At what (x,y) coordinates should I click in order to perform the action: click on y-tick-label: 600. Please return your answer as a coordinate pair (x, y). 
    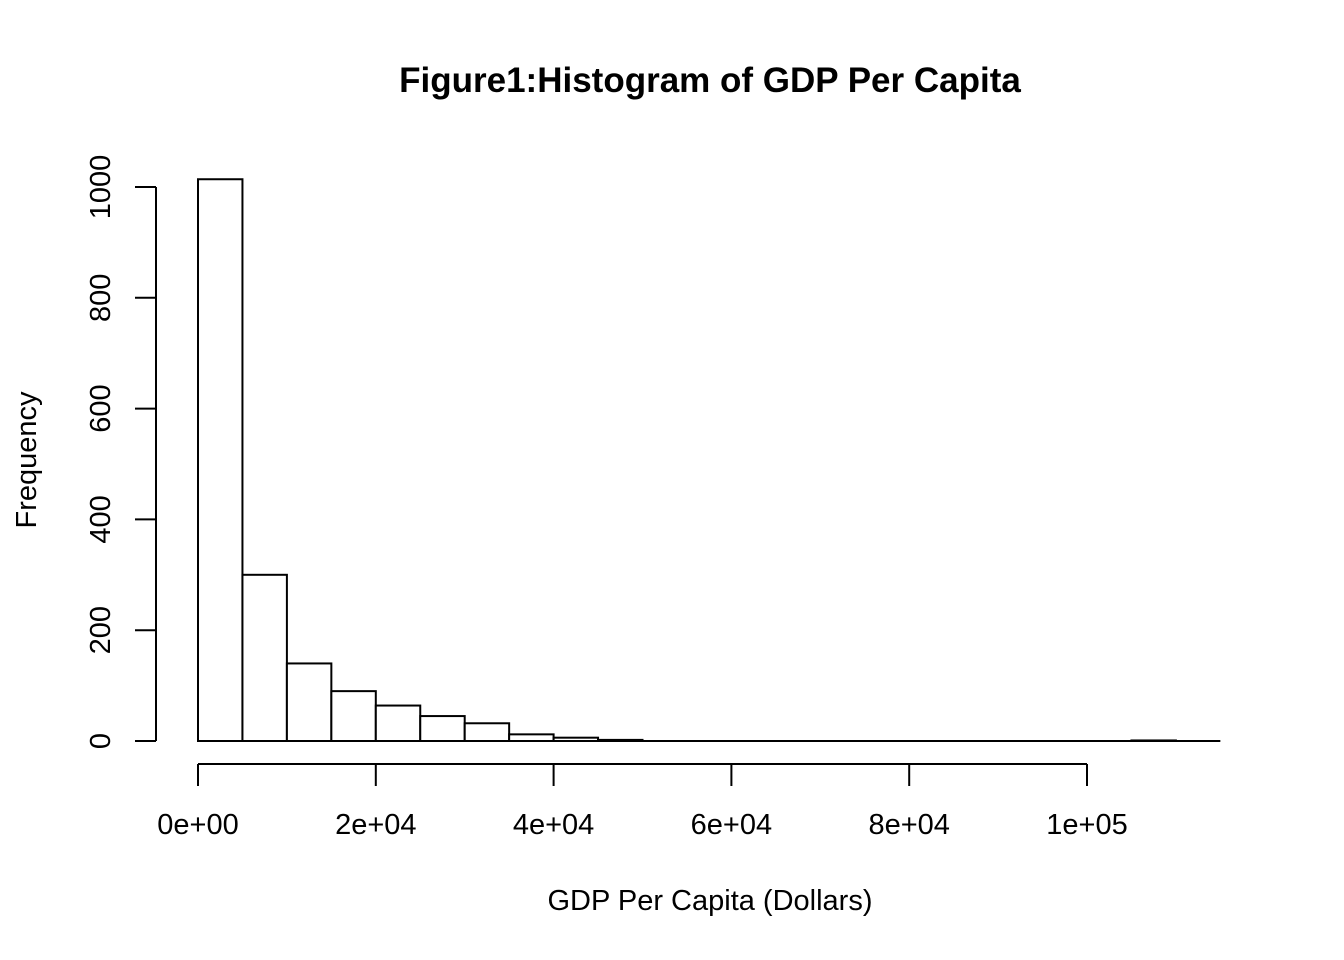
    Looking at the image, I should click on (101, 408).